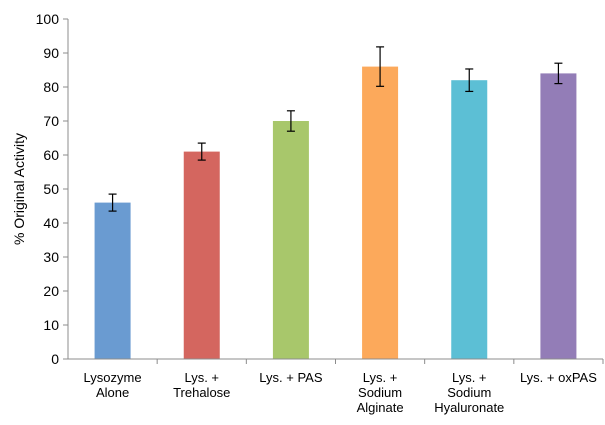 The image size is (605, 425). I want to click on y-tick-label: 100, so click(48, 19).